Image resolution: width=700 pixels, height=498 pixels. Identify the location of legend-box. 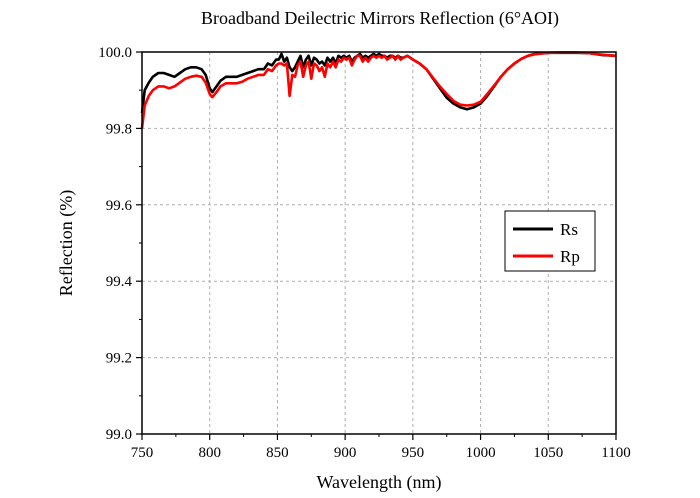
(550, 241).